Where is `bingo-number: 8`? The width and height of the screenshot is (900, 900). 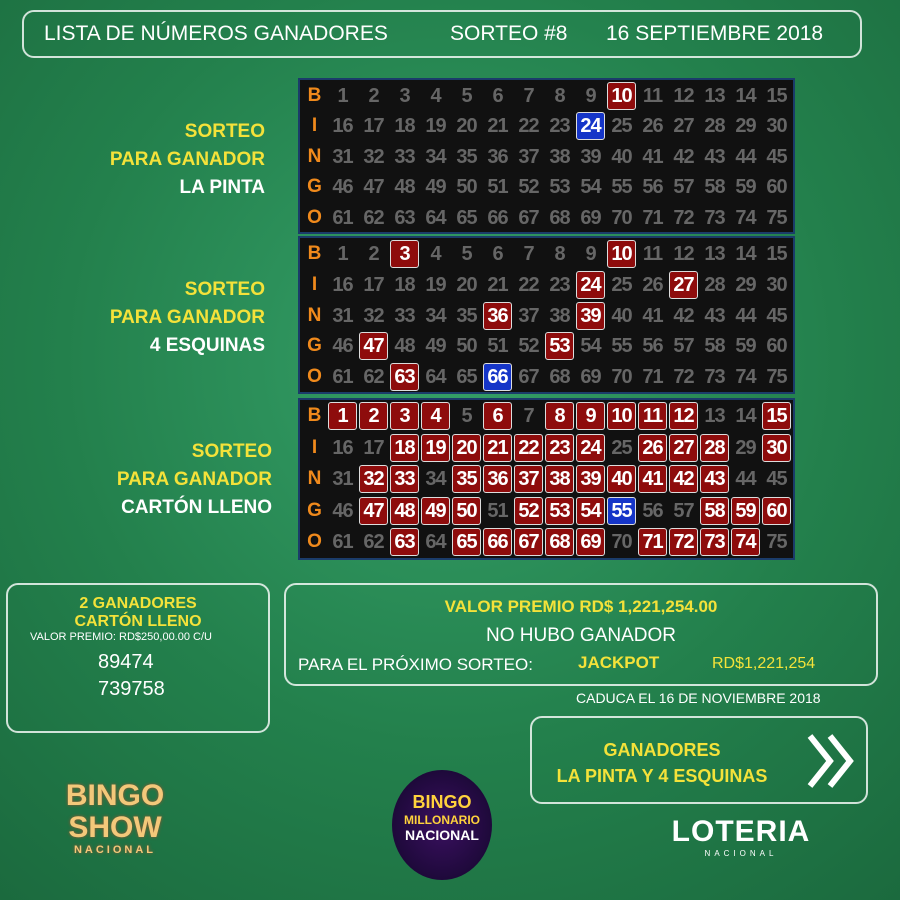 bingo-number: 8 is located at coordinates (559, 96).